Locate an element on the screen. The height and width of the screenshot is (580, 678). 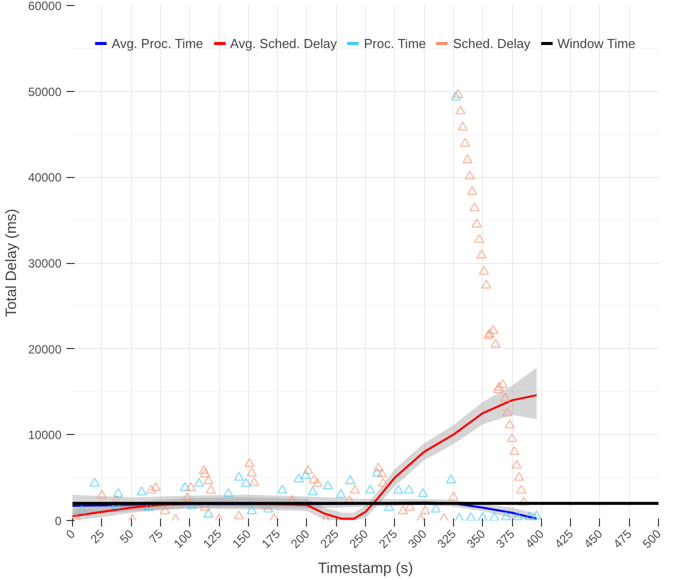
x-tick-label: 50 is located at coordinates (127, 536).